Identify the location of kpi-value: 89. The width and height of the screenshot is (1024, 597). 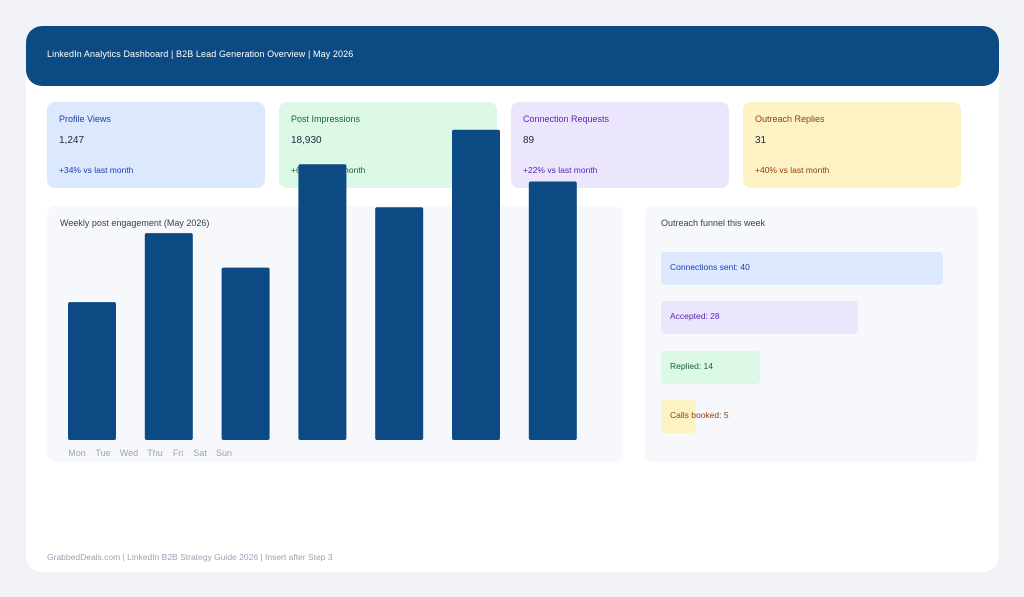
(529, 140).